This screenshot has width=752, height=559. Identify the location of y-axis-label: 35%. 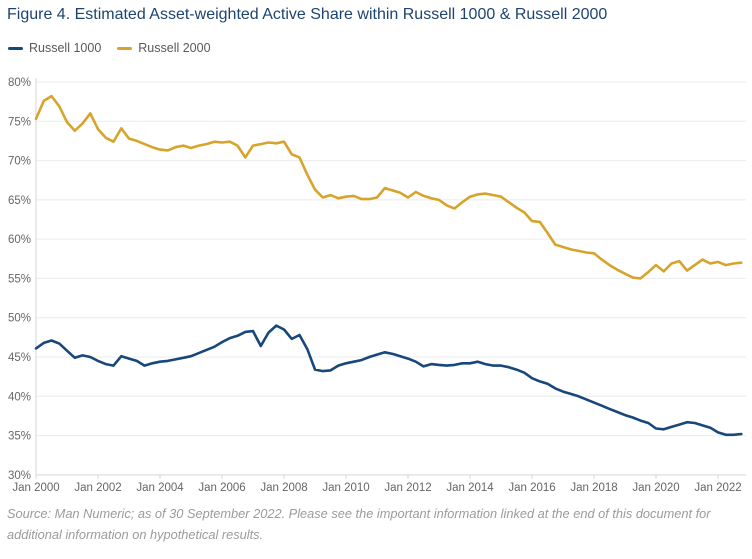
(19, 437).